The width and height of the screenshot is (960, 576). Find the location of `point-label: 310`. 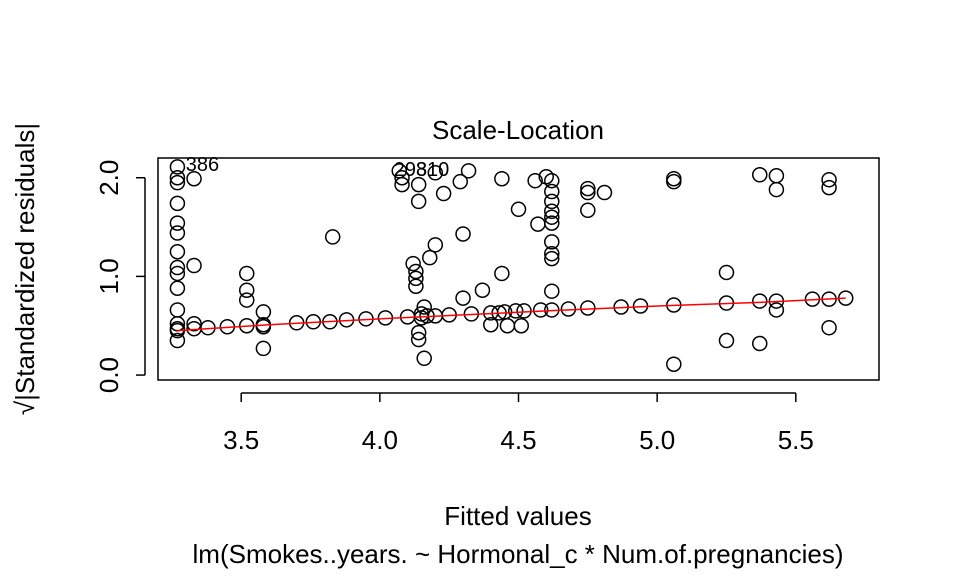

point-label: 310 is located at coordinates (432, 170).